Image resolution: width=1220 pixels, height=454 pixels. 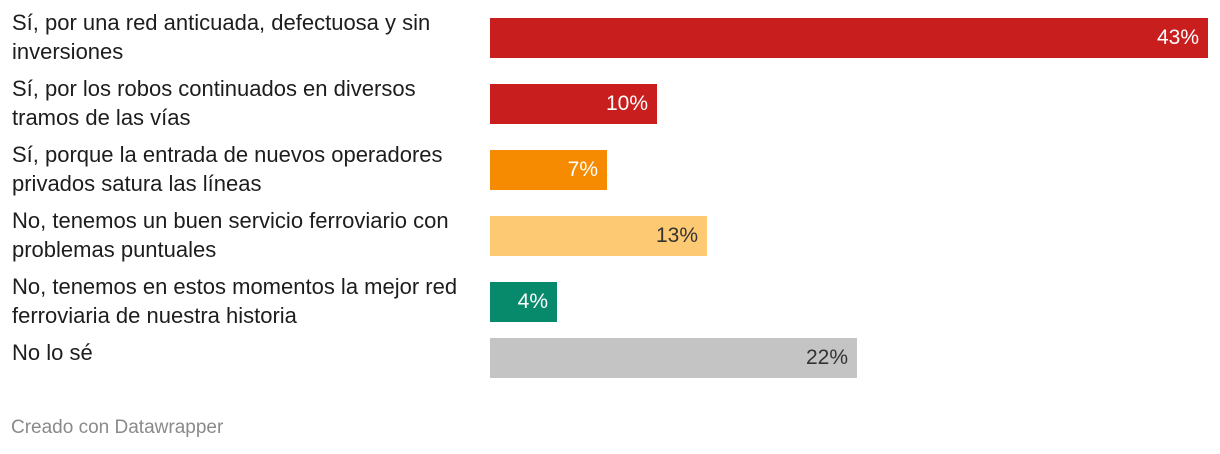 What do you see at coordinates (626, 103) in the screenshot?
I see `value-label: 10%` at bounding box center [626, 103].